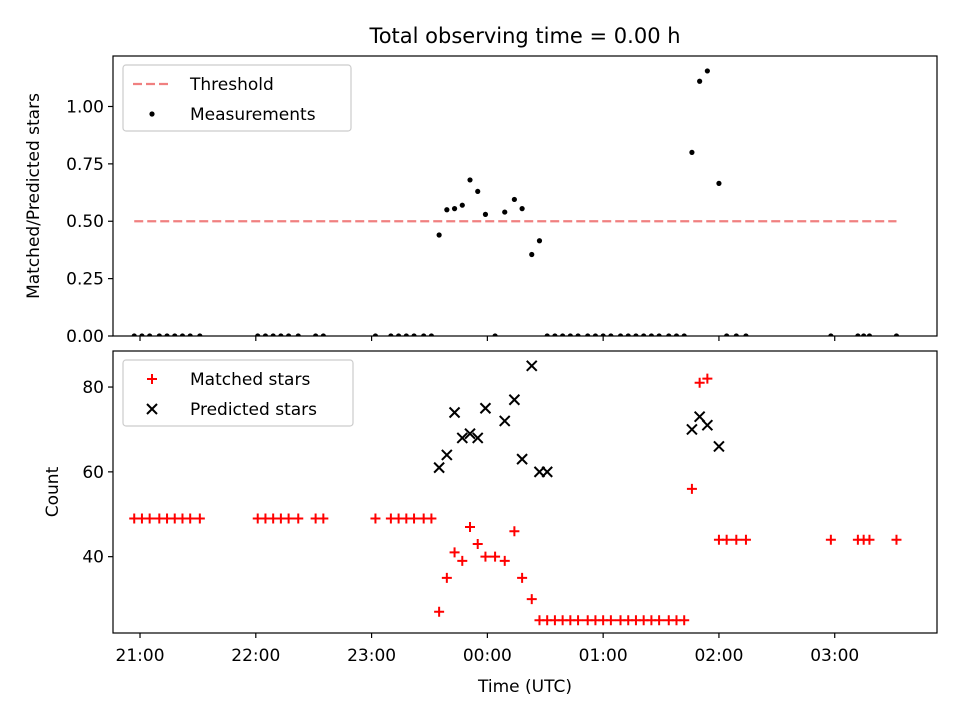 Image resolution: width=960 pixels, height=720 pixels. I want to click on legend-matched-marker, so click(152, 379).